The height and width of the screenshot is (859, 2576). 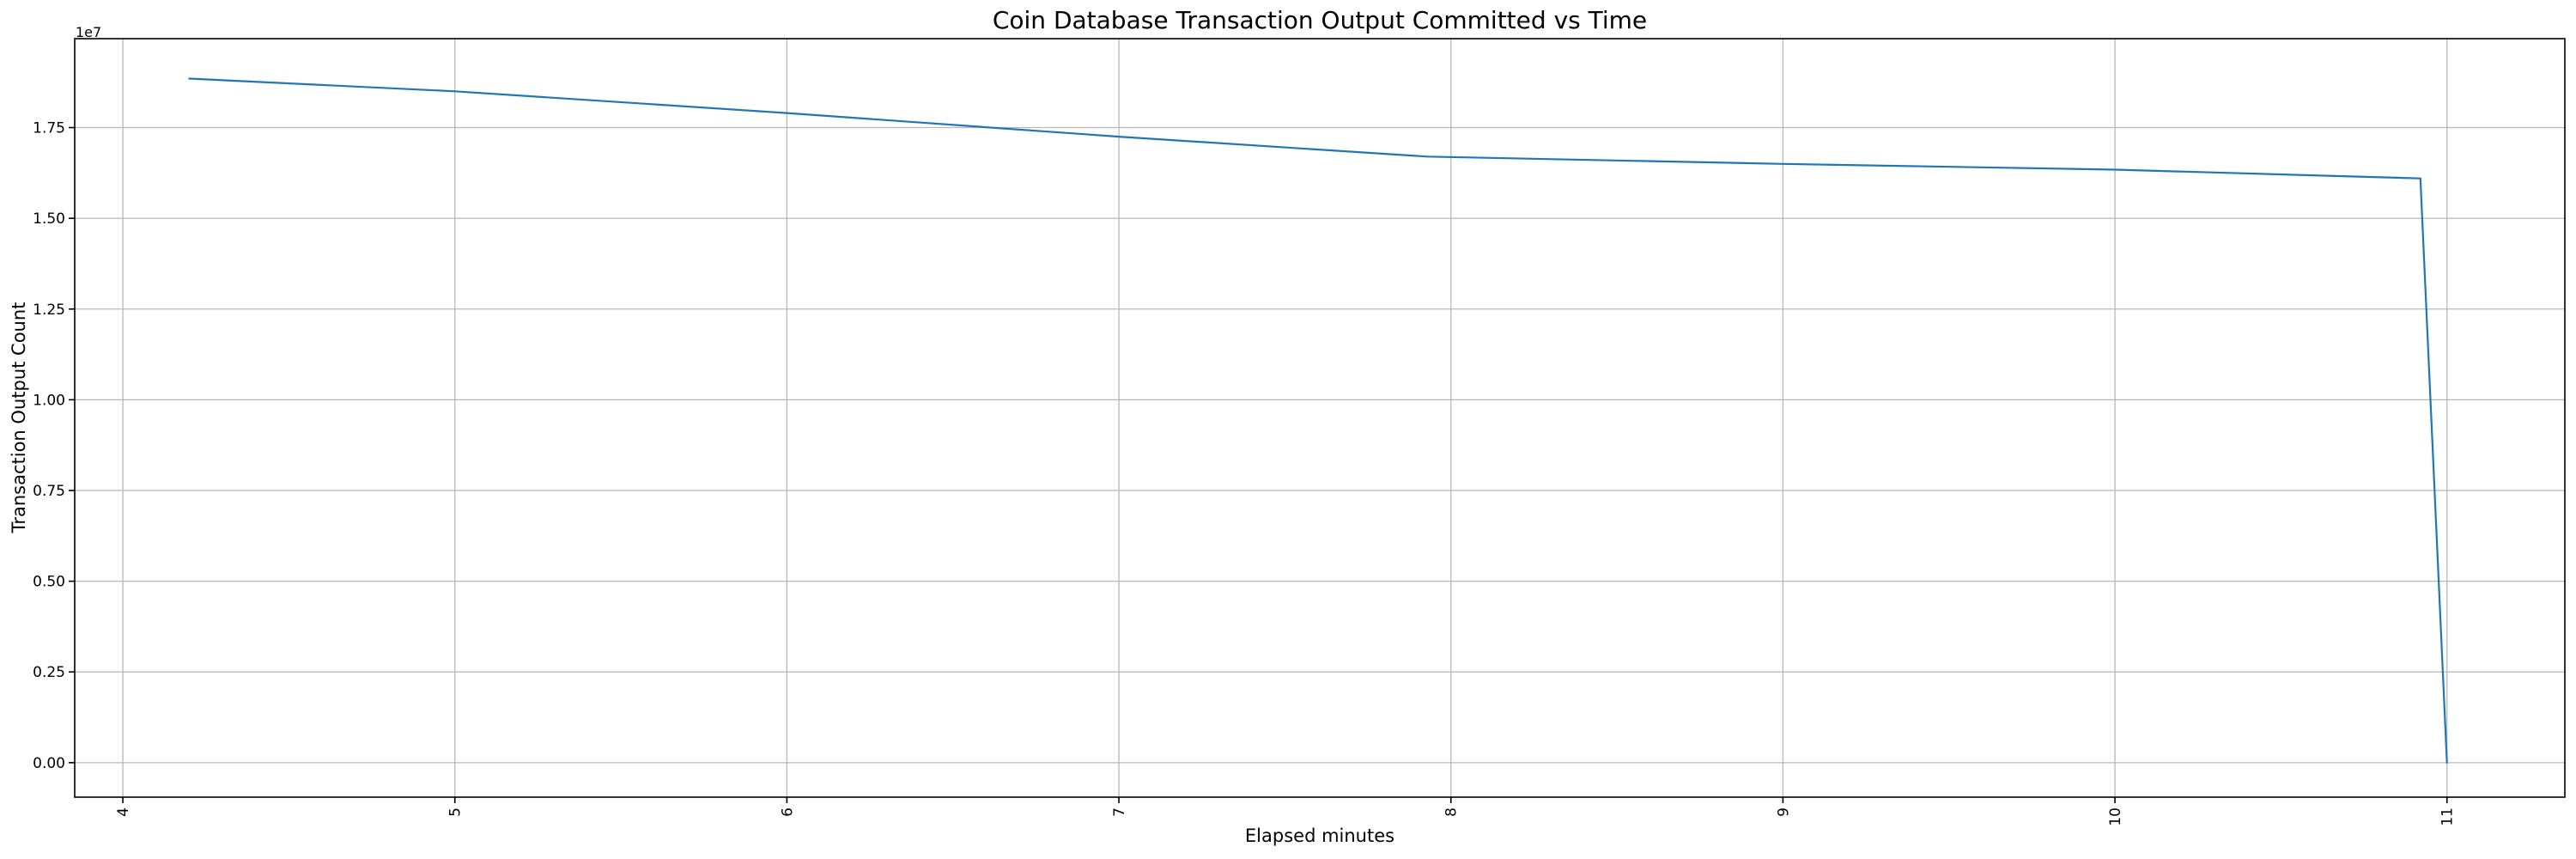 I want to click on y-tick-label: 1.50, so click(x=49, y=219).